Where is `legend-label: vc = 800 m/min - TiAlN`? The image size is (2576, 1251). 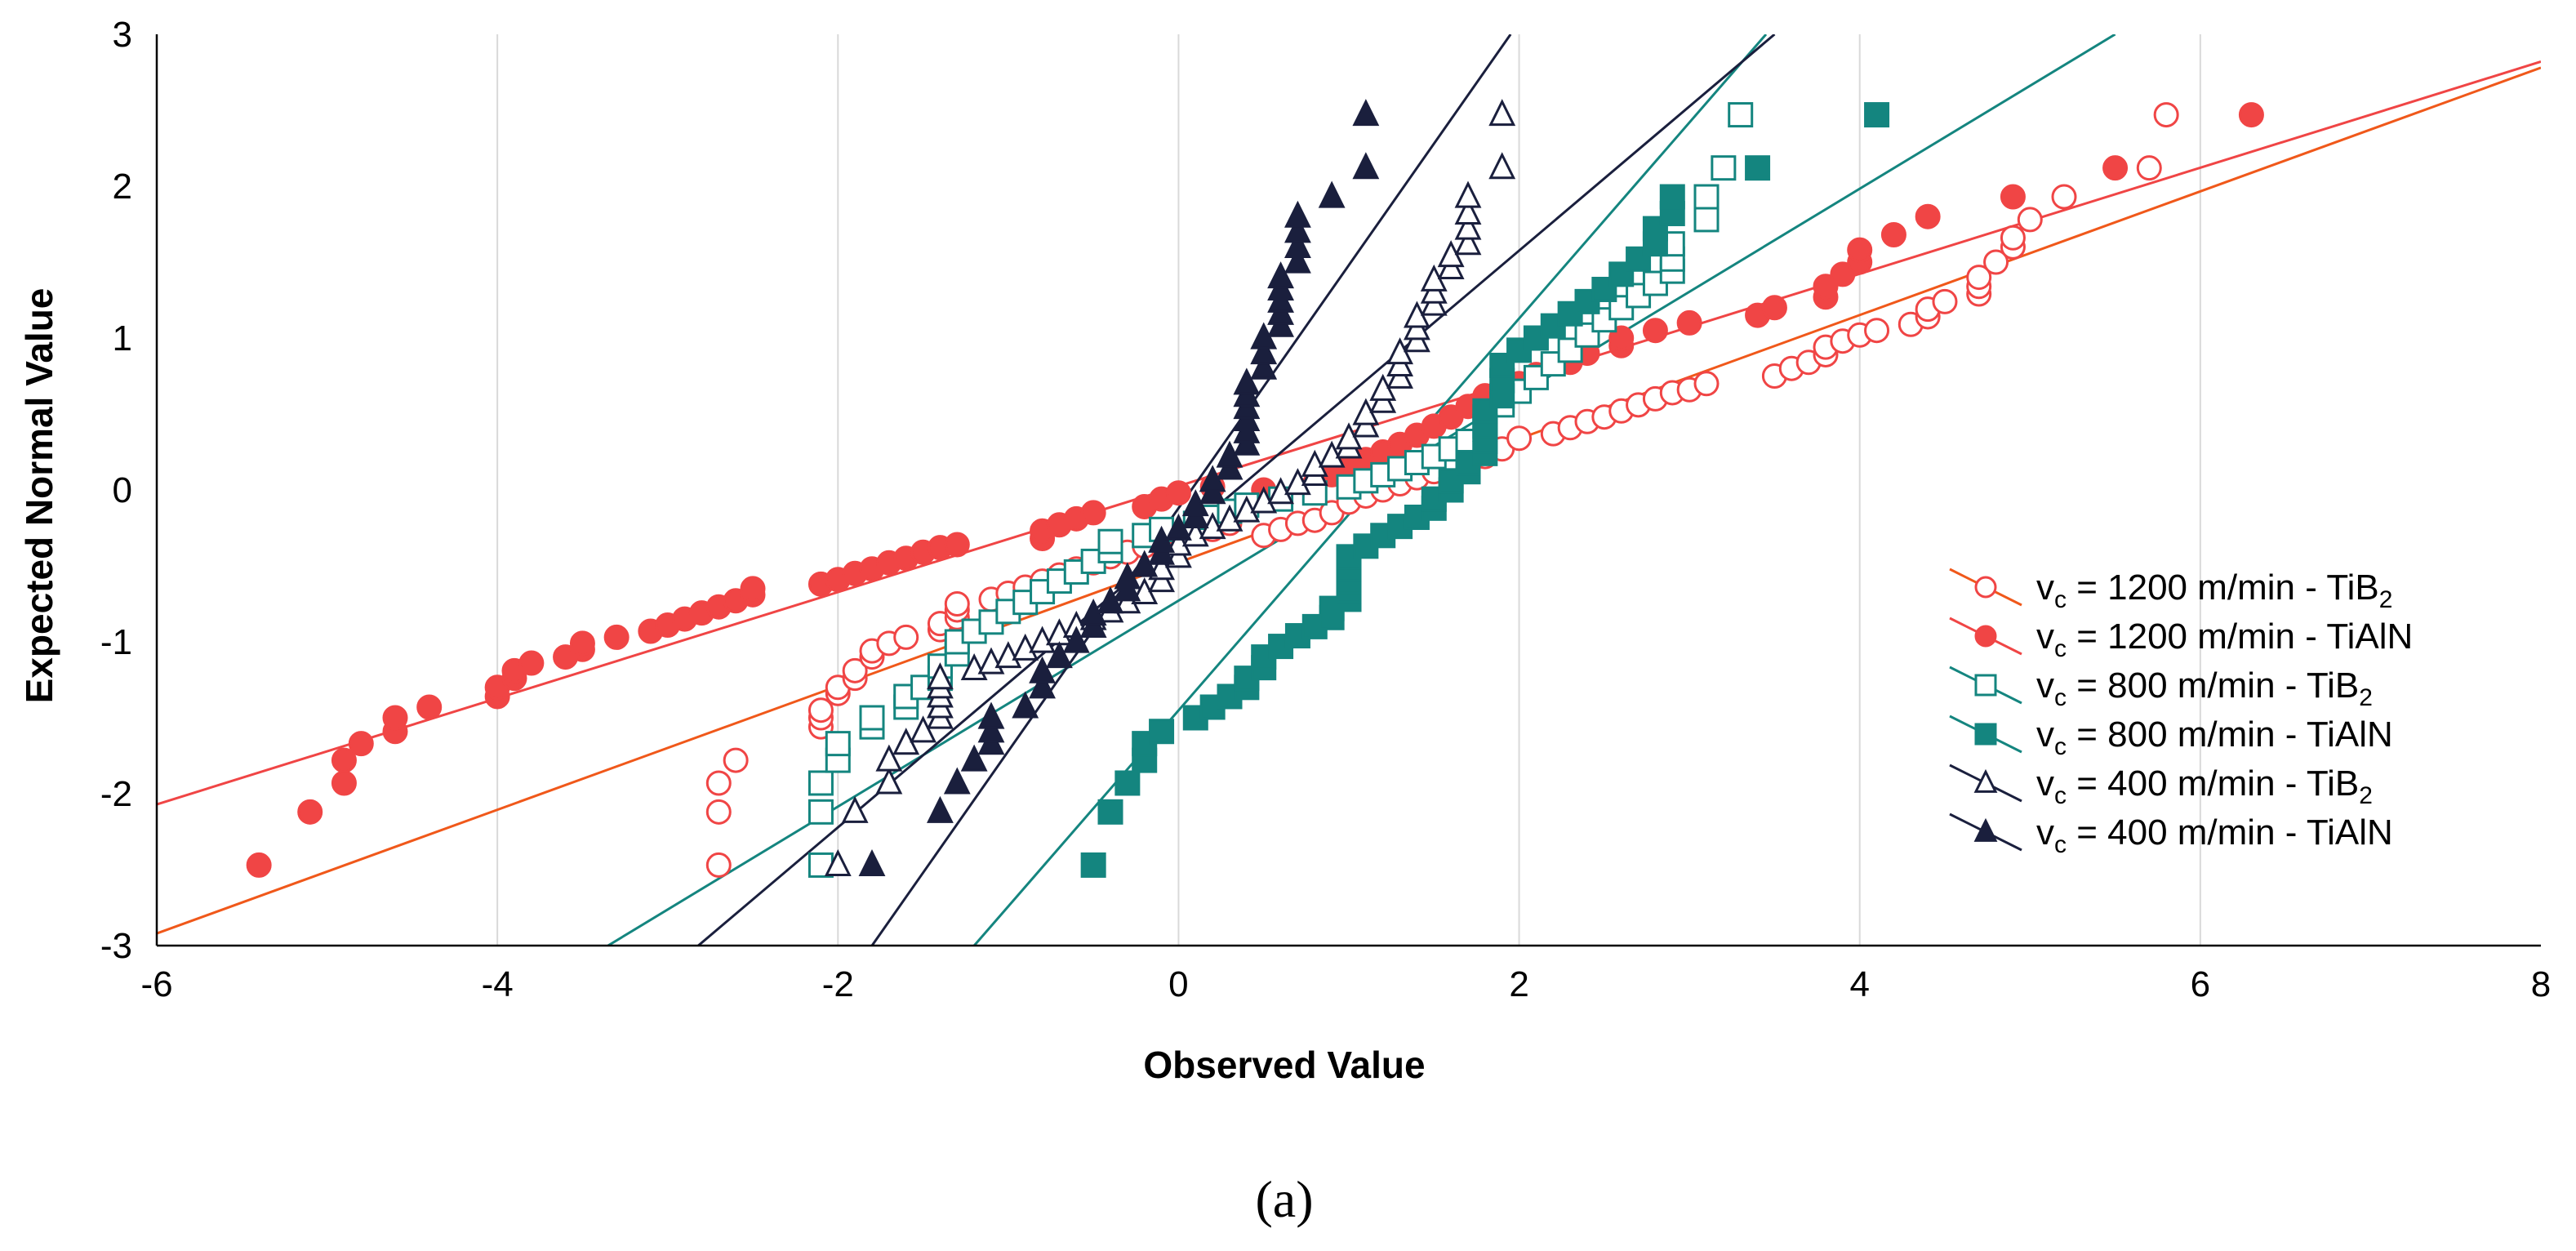 legend-label: vc = 800 m/min - TiAlN is located at coordinates (2214, 738).